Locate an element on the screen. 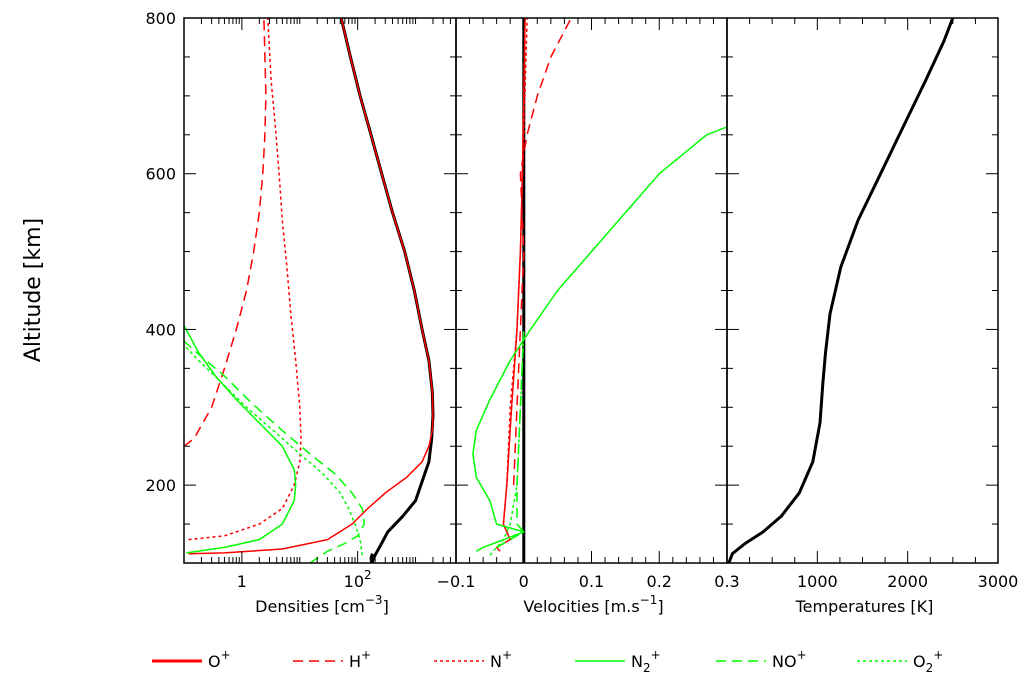  densities-series-noplus is located at coordinates (275, 451).